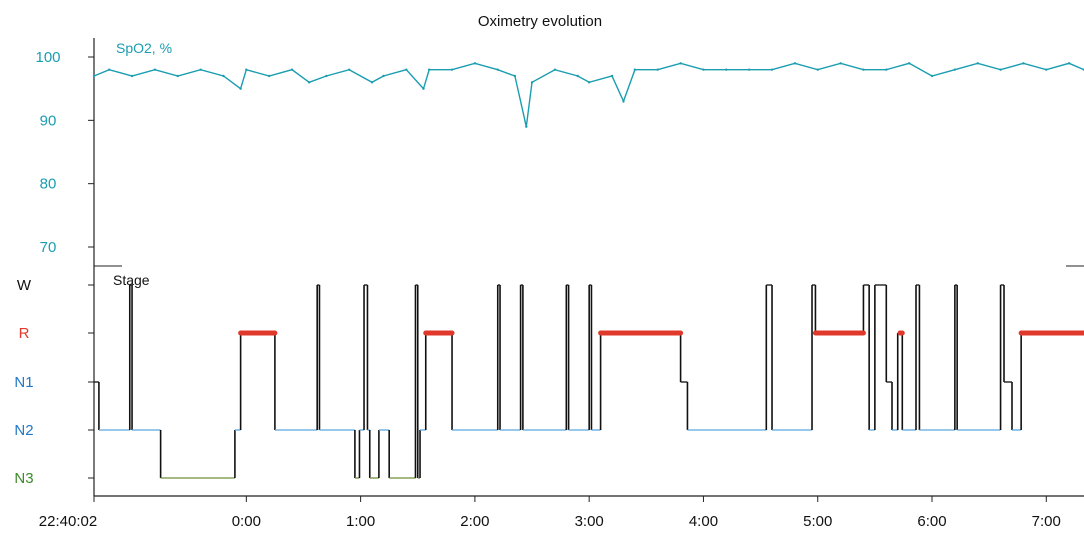 The image size is (1084, 538). I want to click on stage-series-label: Stage, so click(131, 280).